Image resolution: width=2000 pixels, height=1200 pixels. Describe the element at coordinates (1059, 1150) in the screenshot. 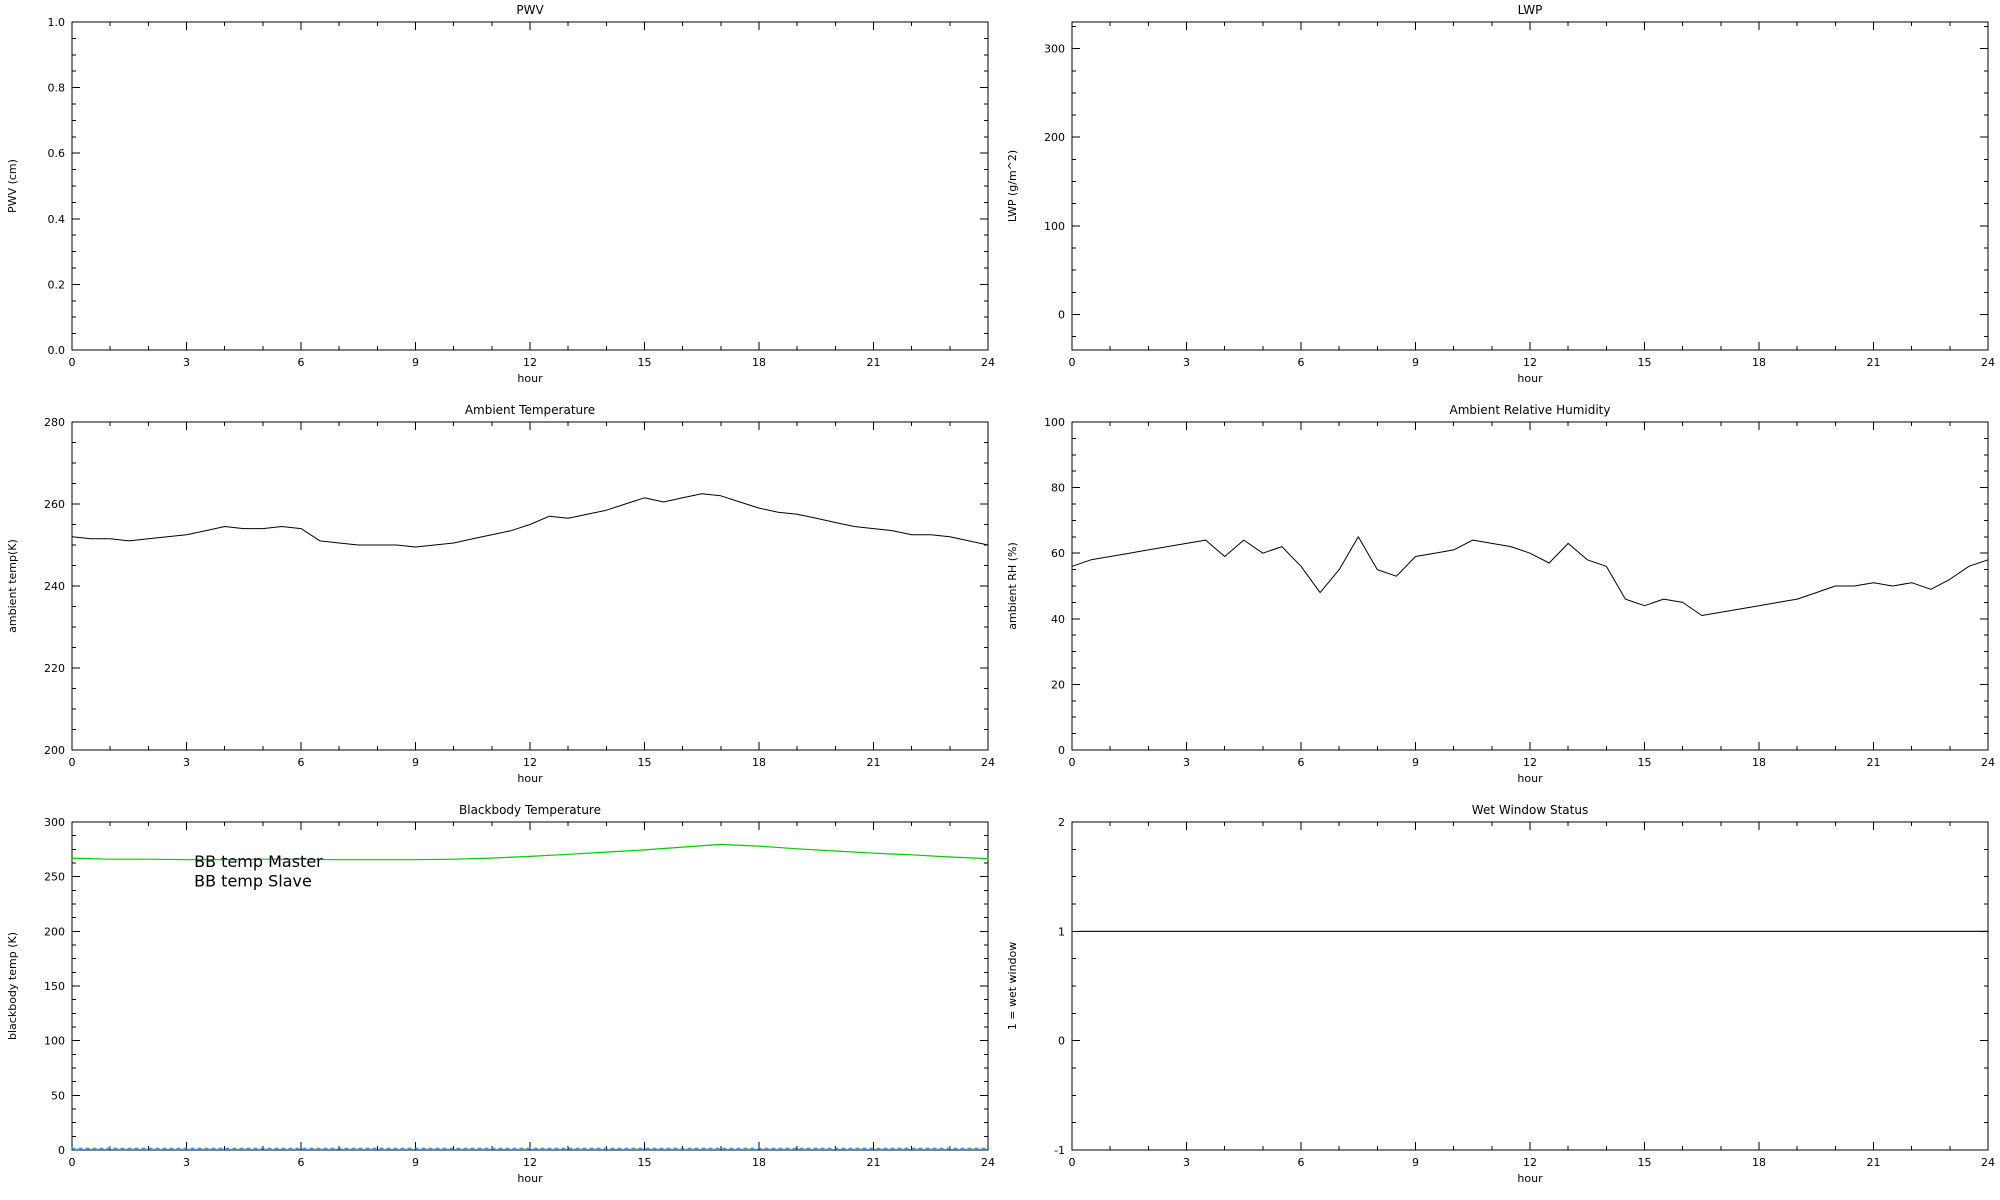

I see `svg-text: -1` at that location.